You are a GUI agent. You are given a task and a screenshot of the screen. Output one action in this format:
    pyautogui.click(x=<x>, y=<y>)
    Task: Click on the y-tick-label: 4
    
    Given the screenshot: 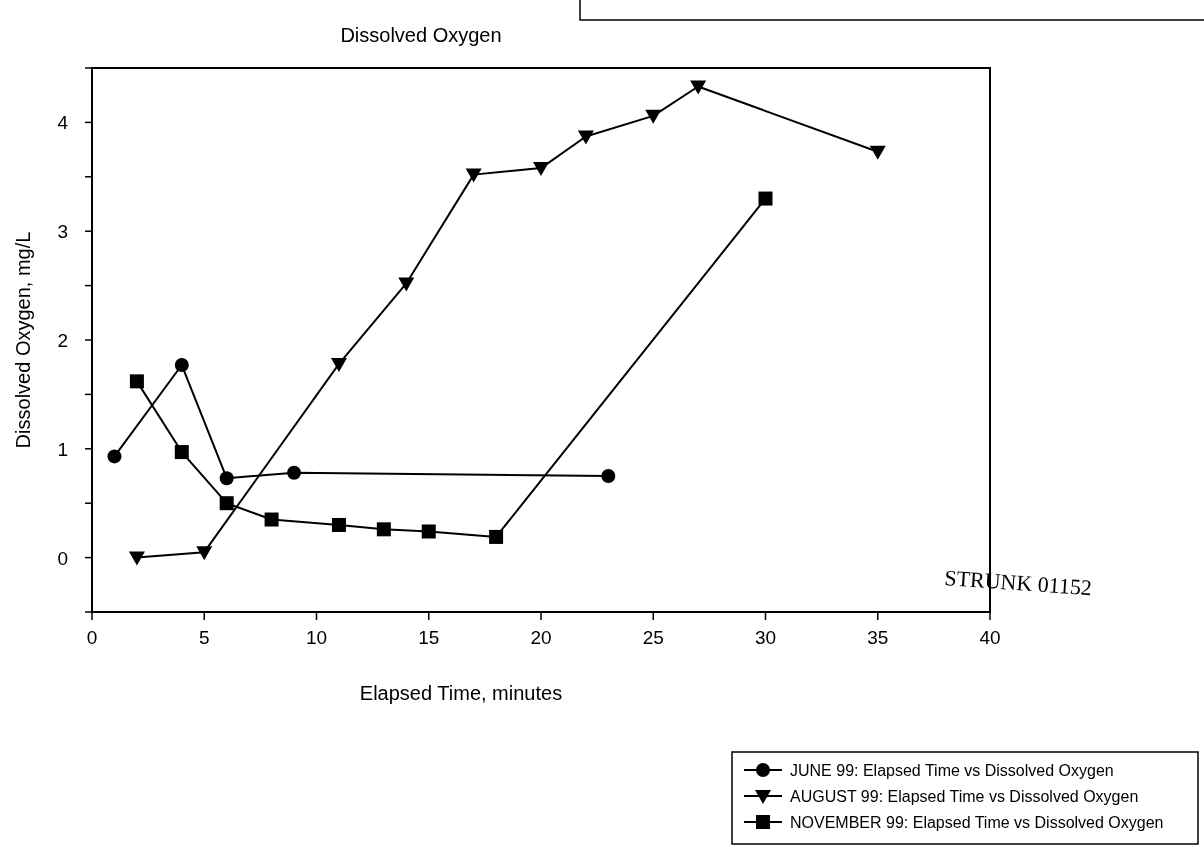 What is the action you would take?
    pyautogui.click(x=63, y=123)
    